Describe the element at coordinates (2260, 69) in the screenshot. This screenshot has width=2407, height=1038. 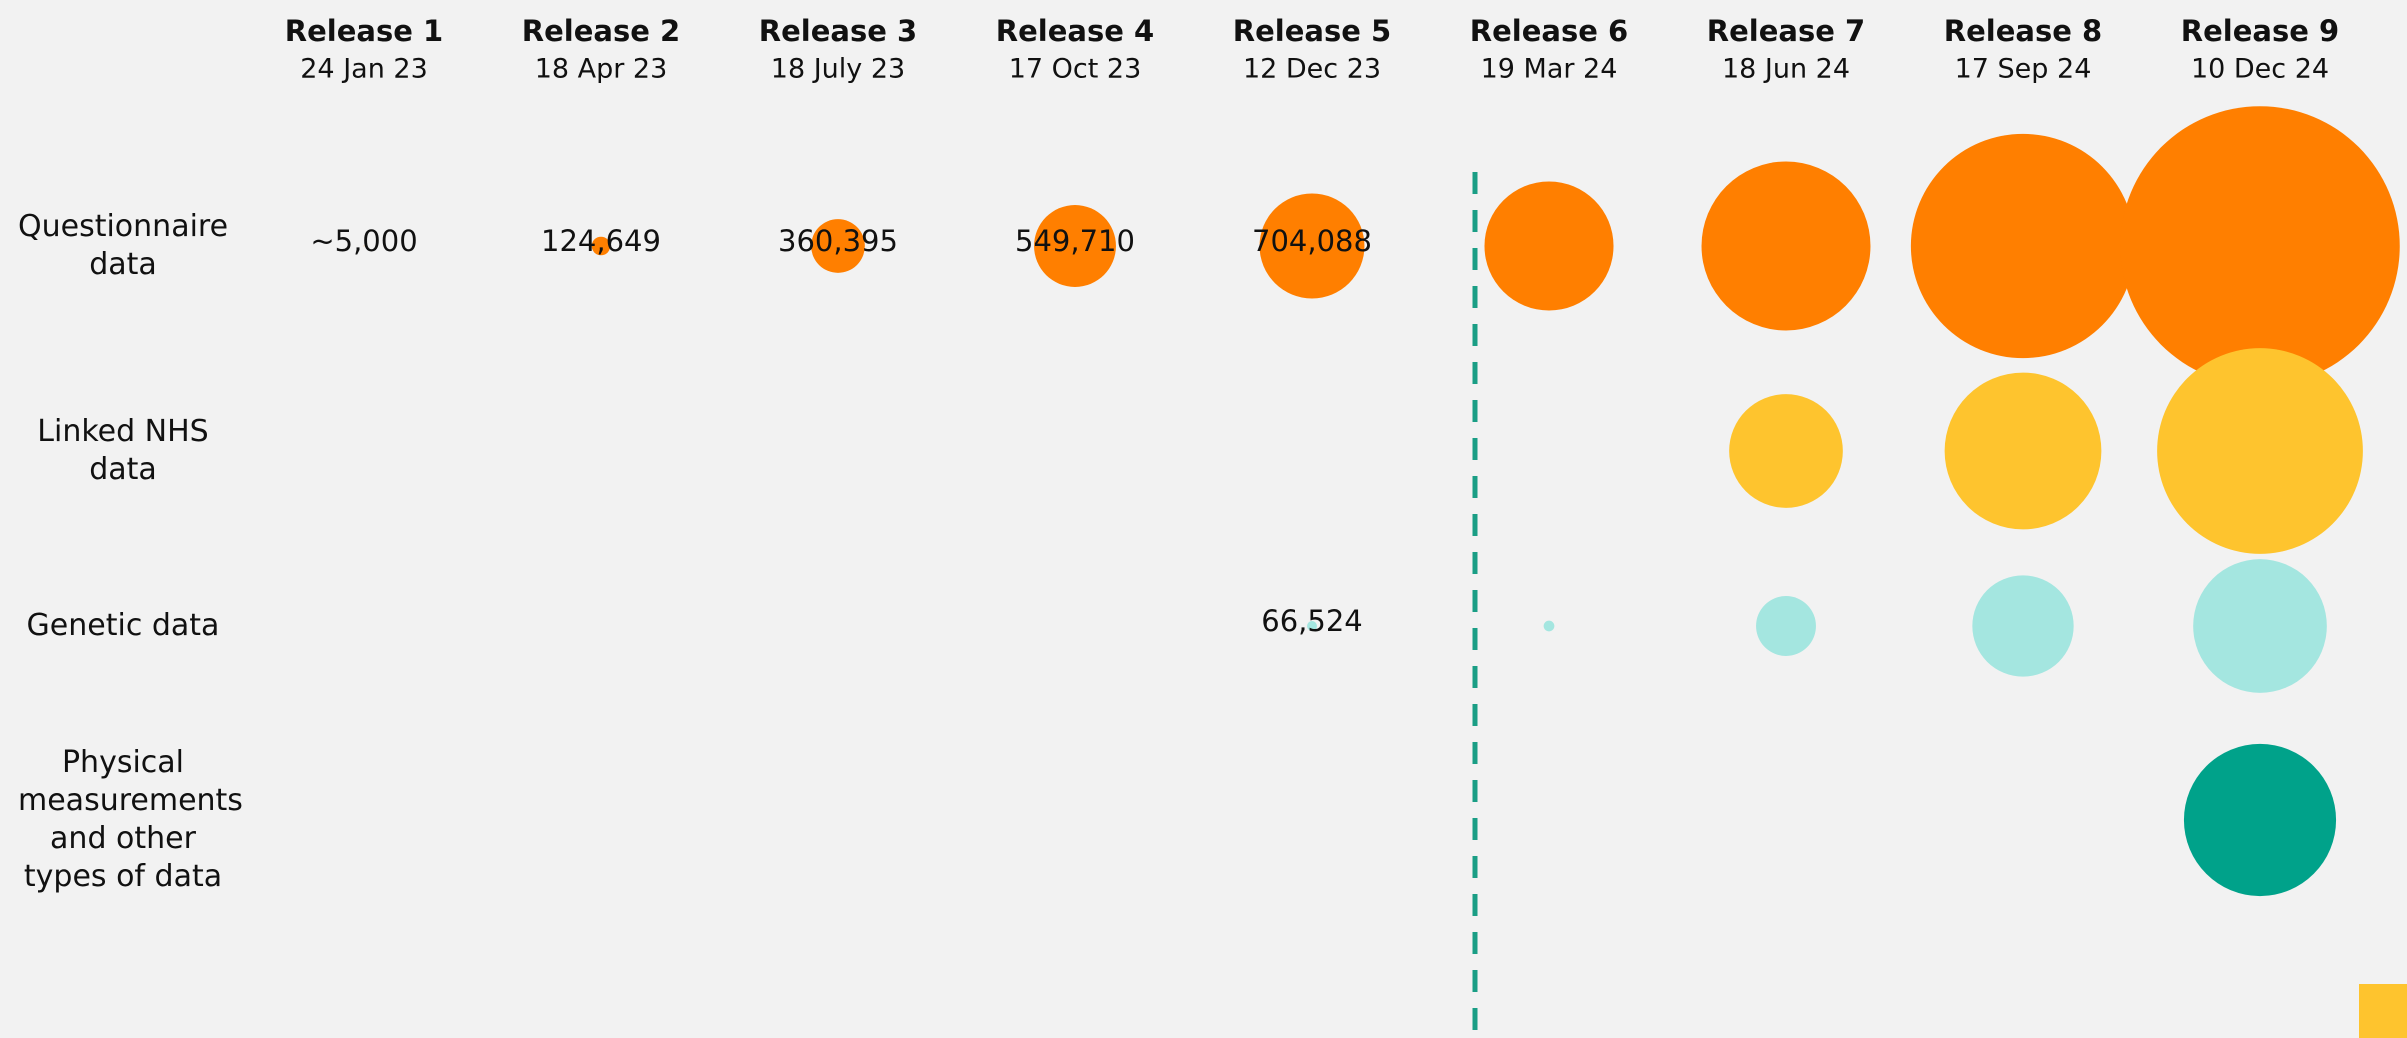
I see `release-date: 10 Dec 24` at that location.